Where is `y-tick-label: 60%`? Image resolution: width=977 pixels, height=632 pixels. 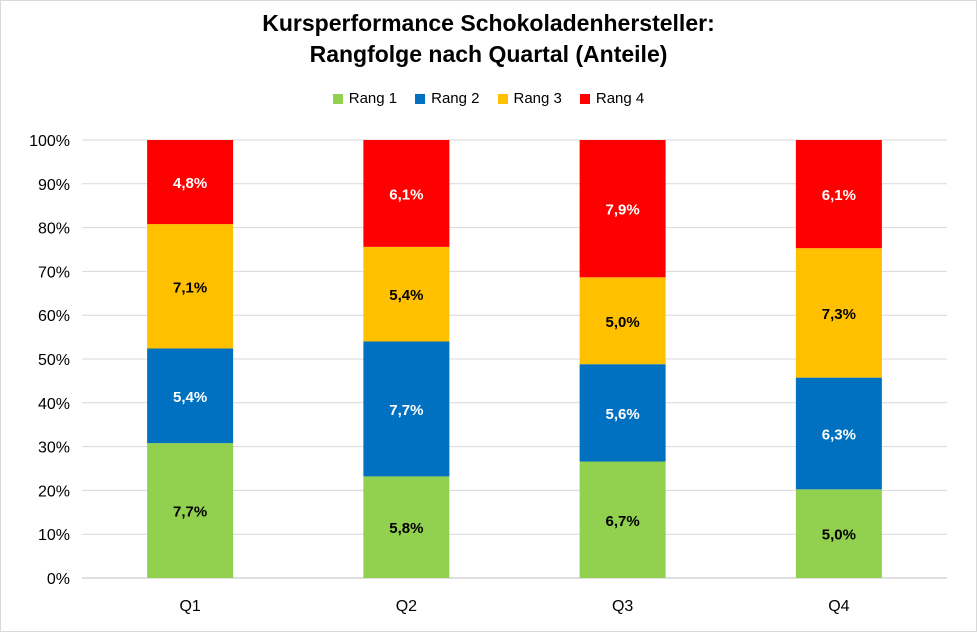
y-tick-label: 60% is located at coordinates (54, 316).